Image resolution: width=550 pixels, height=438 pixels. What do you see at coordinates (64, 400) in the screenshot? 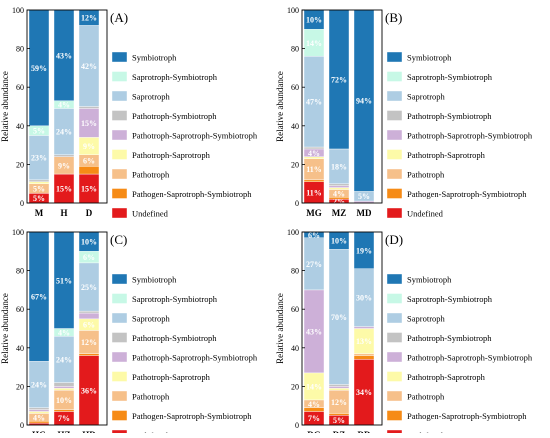
I see `data-label: 10%` at bounding box center [64, 400].